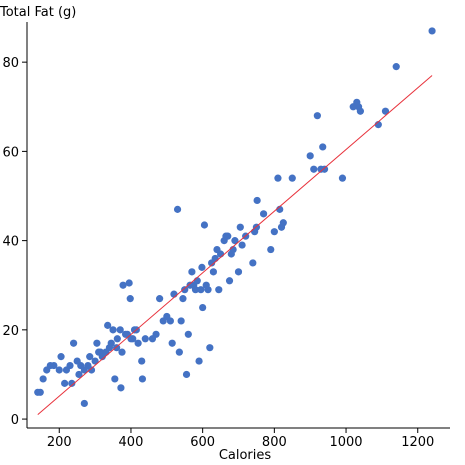 The height and width of the screenshot is (465, 465). I want to click on y-axis-ticks: 0 20 40 60 80, so click(14, 242).